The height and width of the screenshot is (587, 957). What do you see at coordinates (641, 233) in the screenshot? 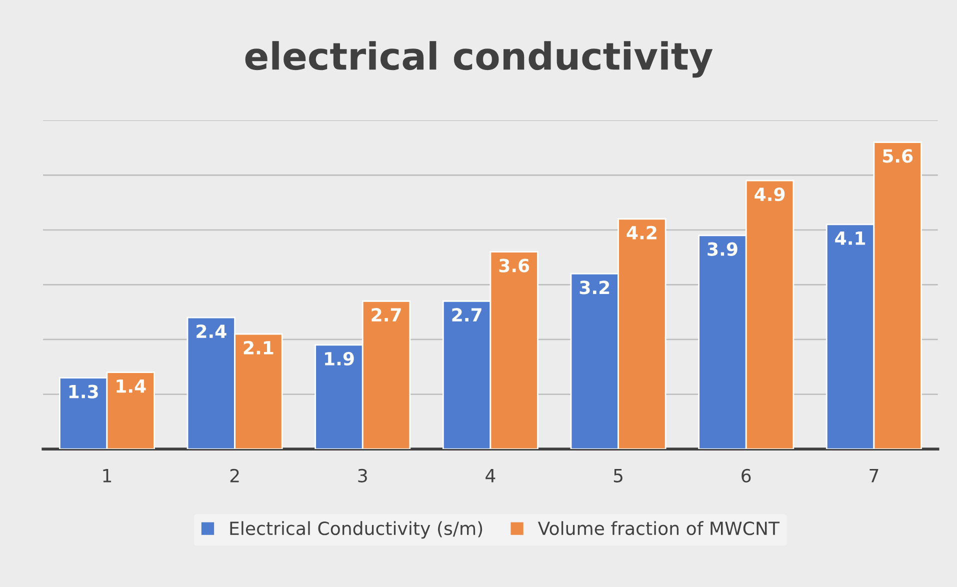
I see `data-label: 4.2` at bounding box center [641, 233].